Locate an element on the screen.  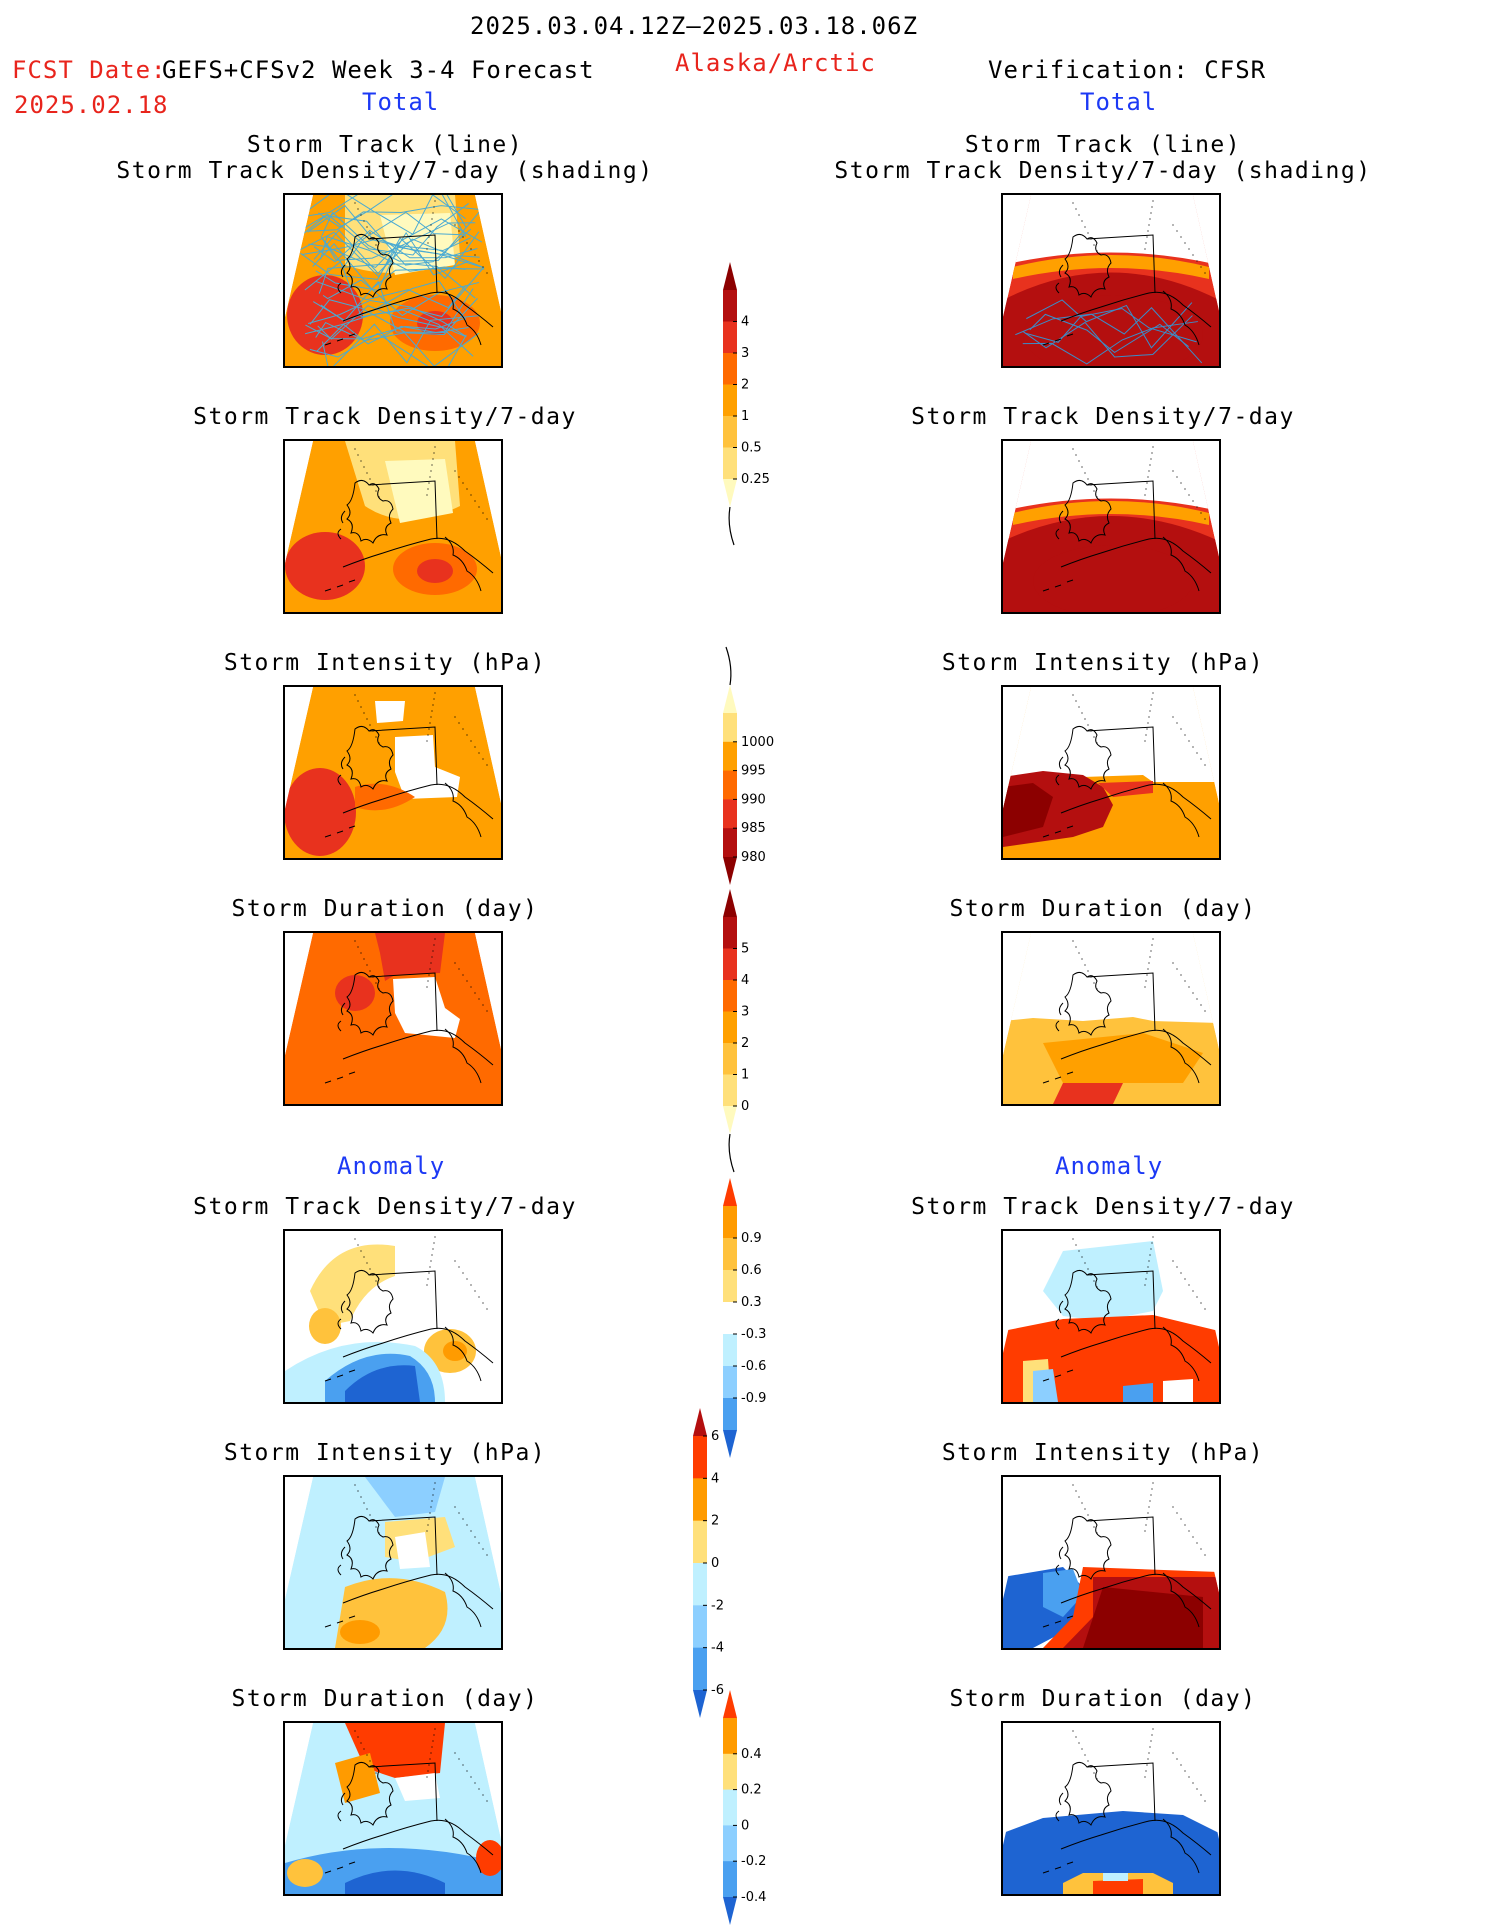
map-fcst-density is located at coordinates (393, 526).